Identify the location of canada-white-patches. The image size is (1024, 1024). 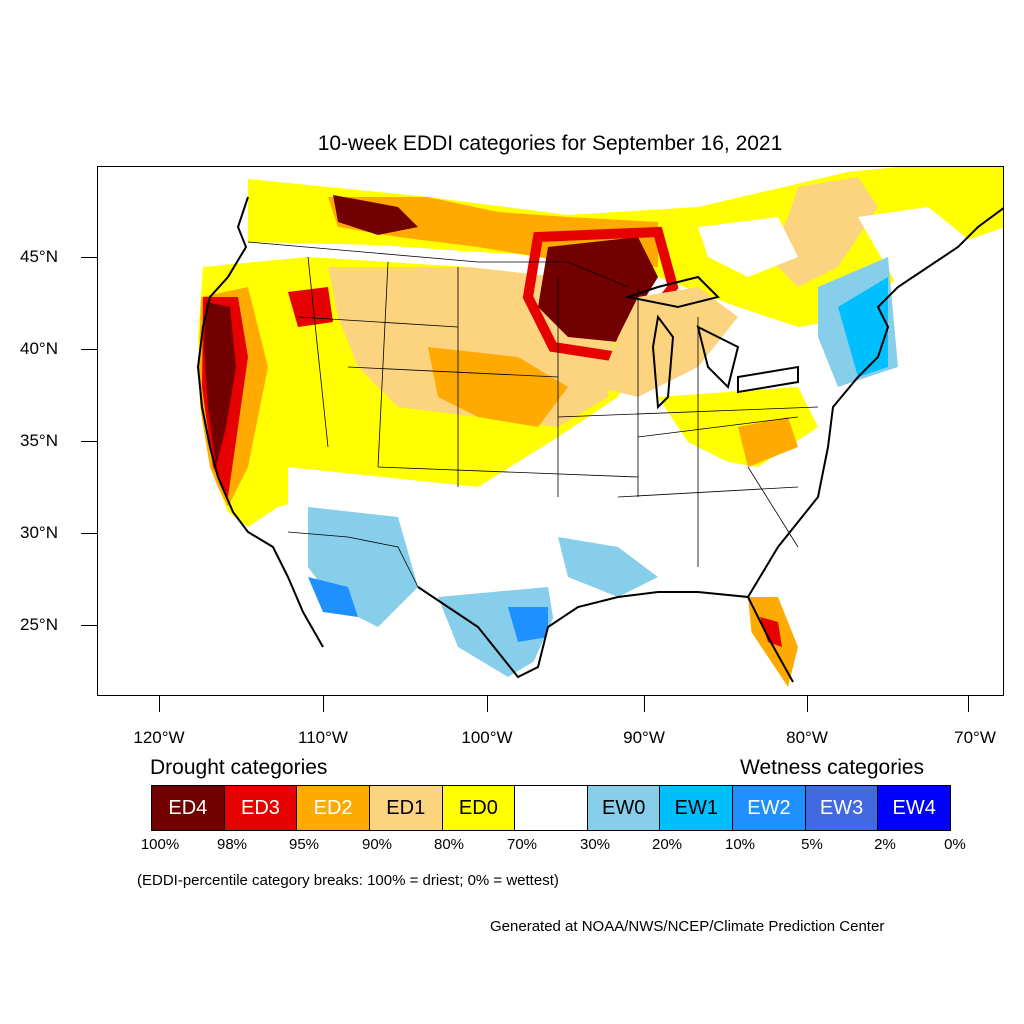
(748, 247).